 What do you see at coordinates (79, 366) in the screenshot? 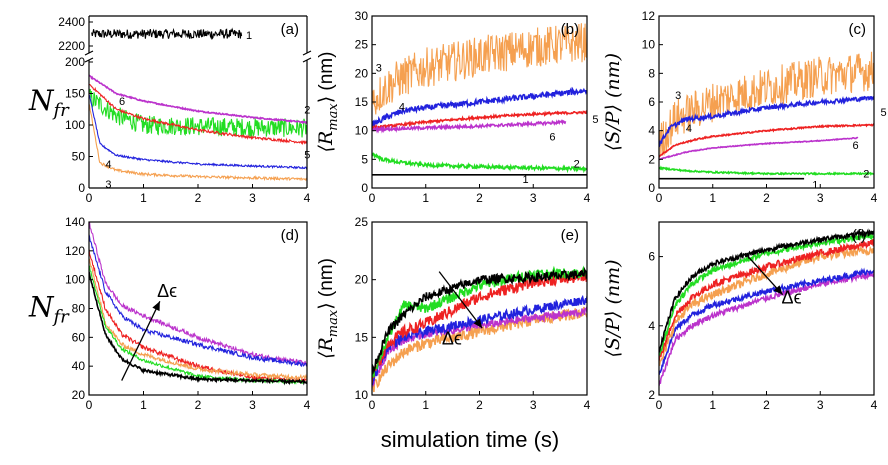
I see `y-tick-label: 40` at bounding box center [79, 366].